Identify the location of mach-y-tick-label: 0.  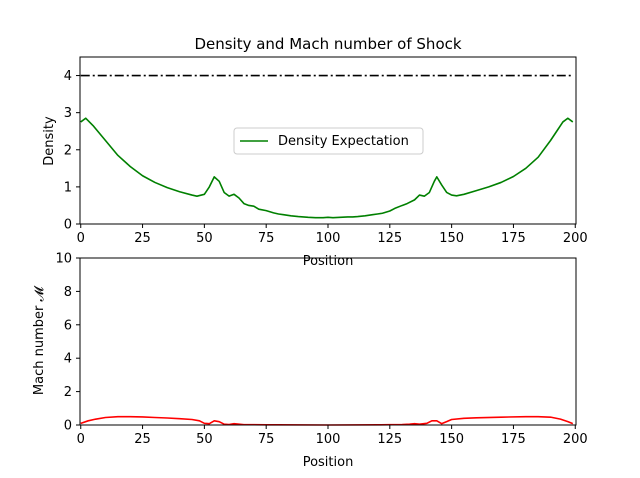
(68, 426).